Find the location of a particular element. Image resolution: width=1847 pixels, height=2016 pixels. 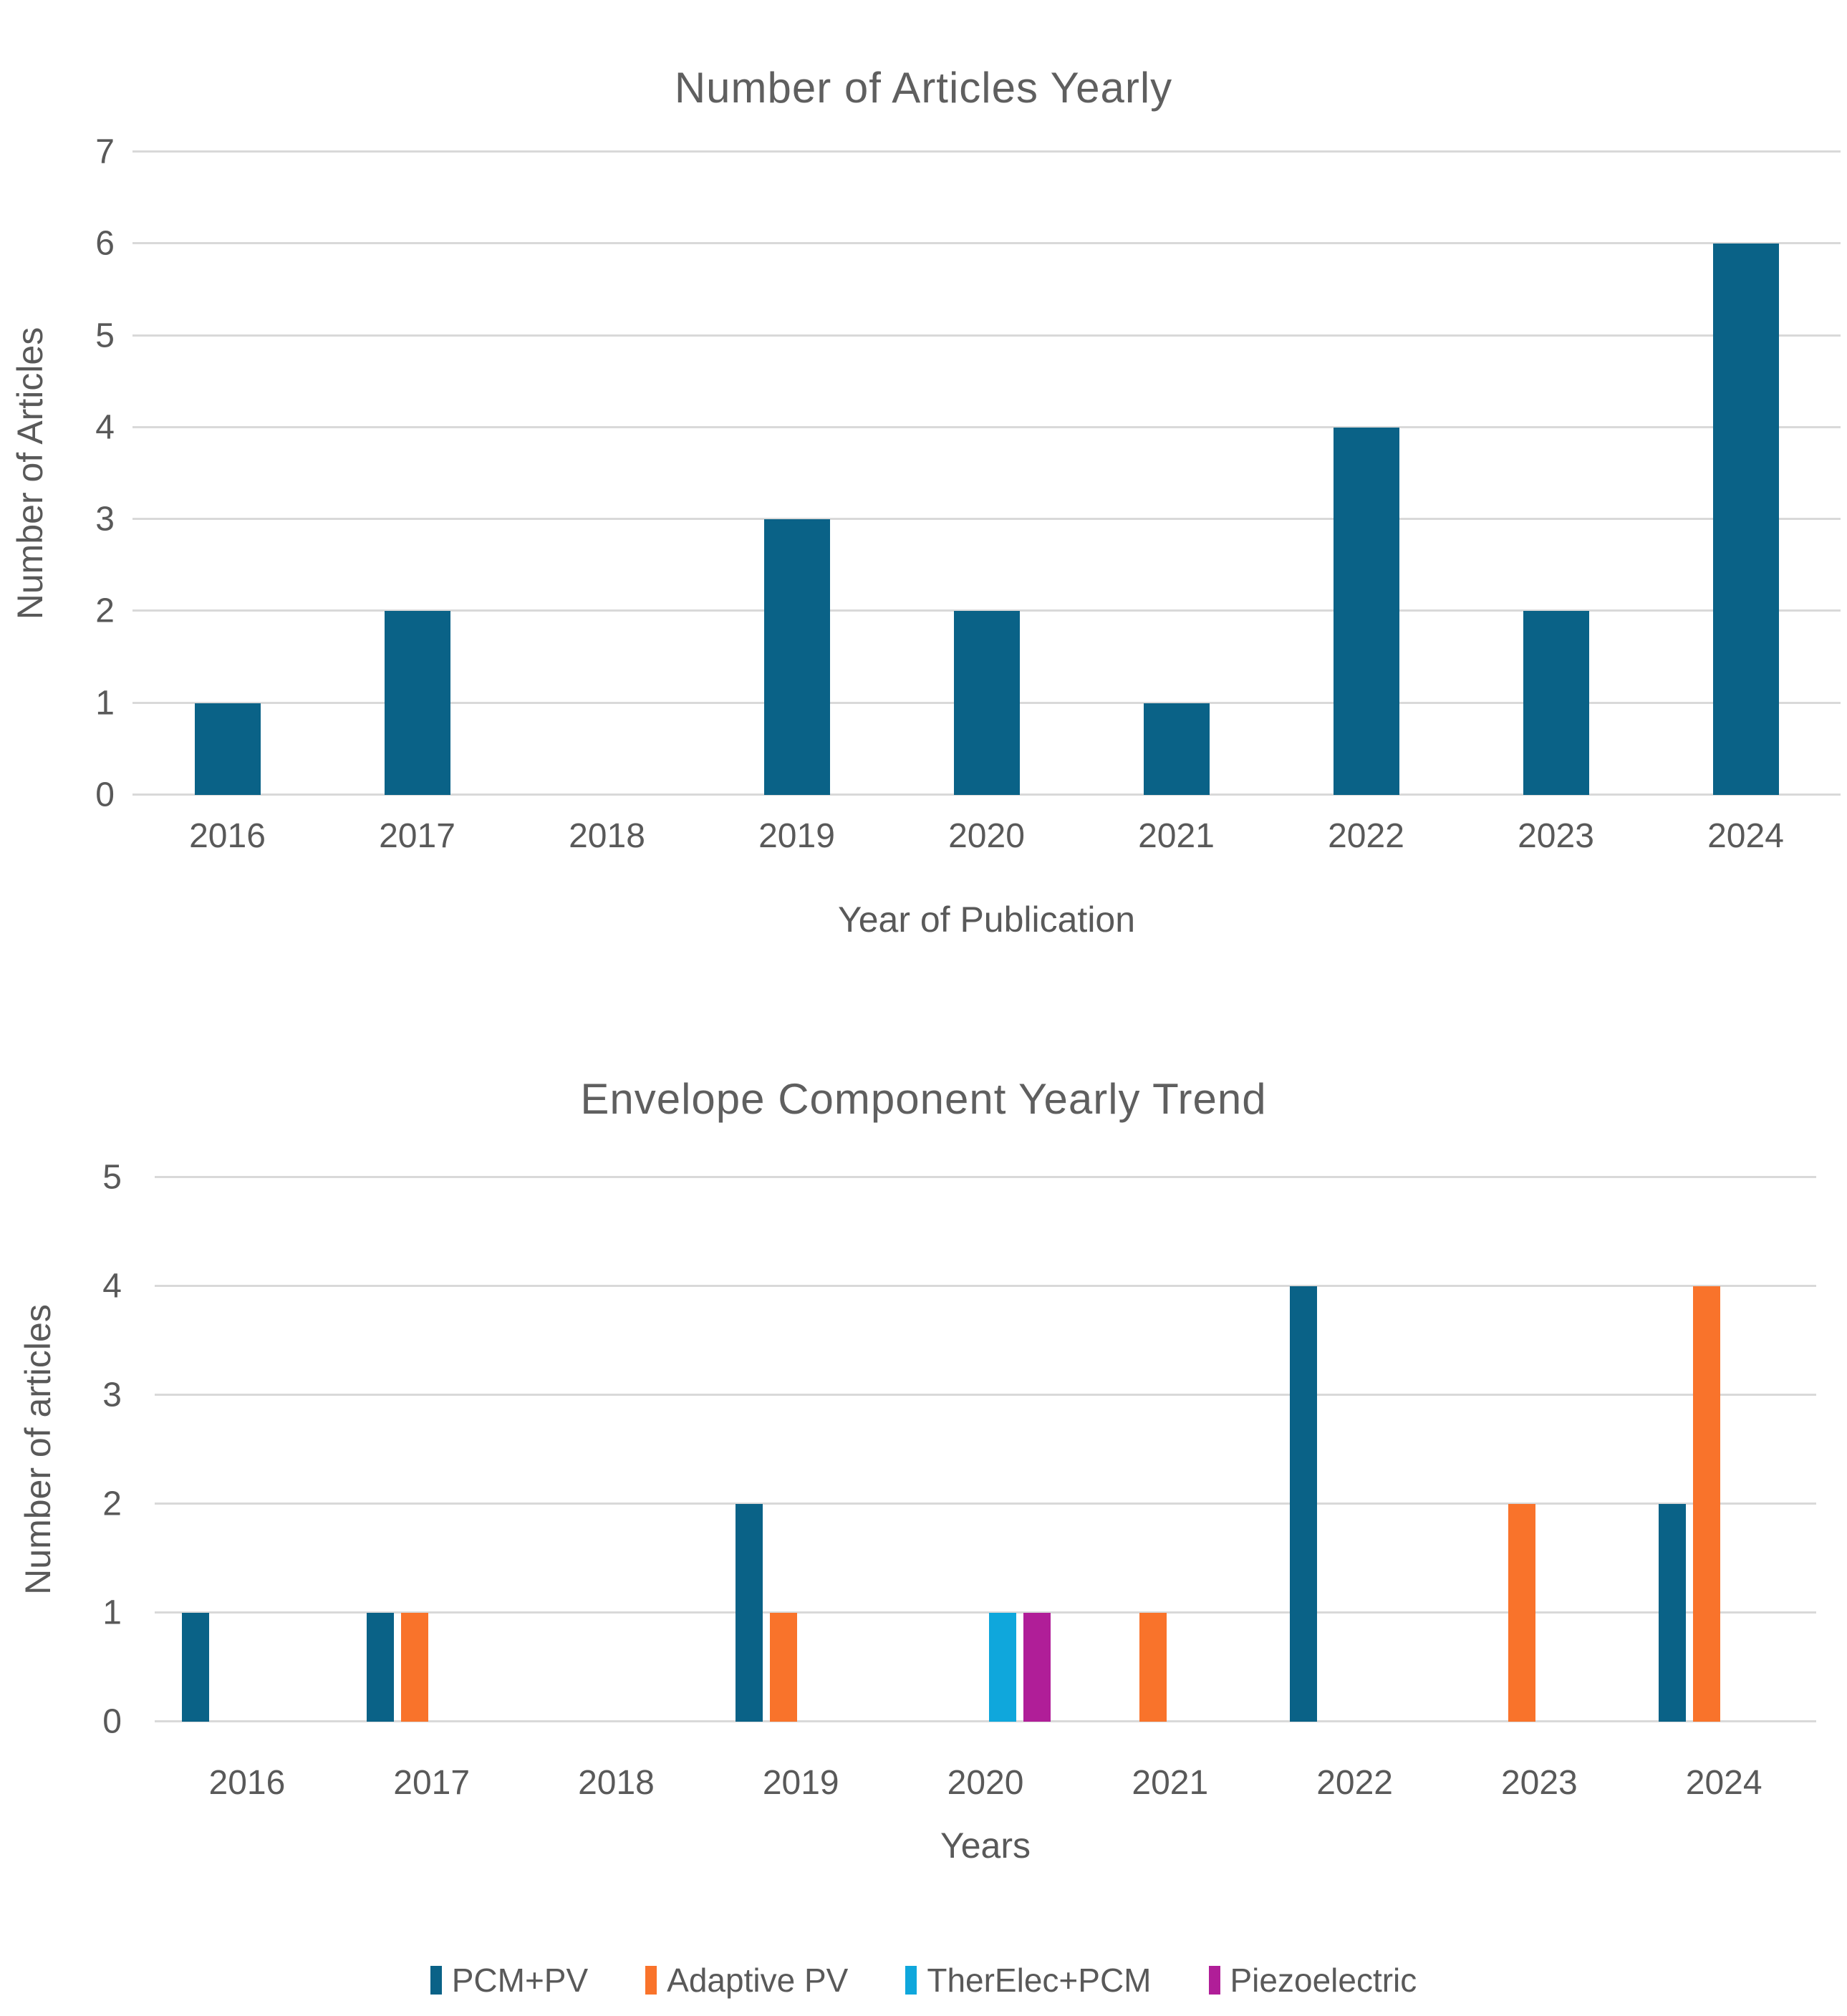

chart2-title: Envelope Component Yearly Trend is located at coordinates (923, 1099).